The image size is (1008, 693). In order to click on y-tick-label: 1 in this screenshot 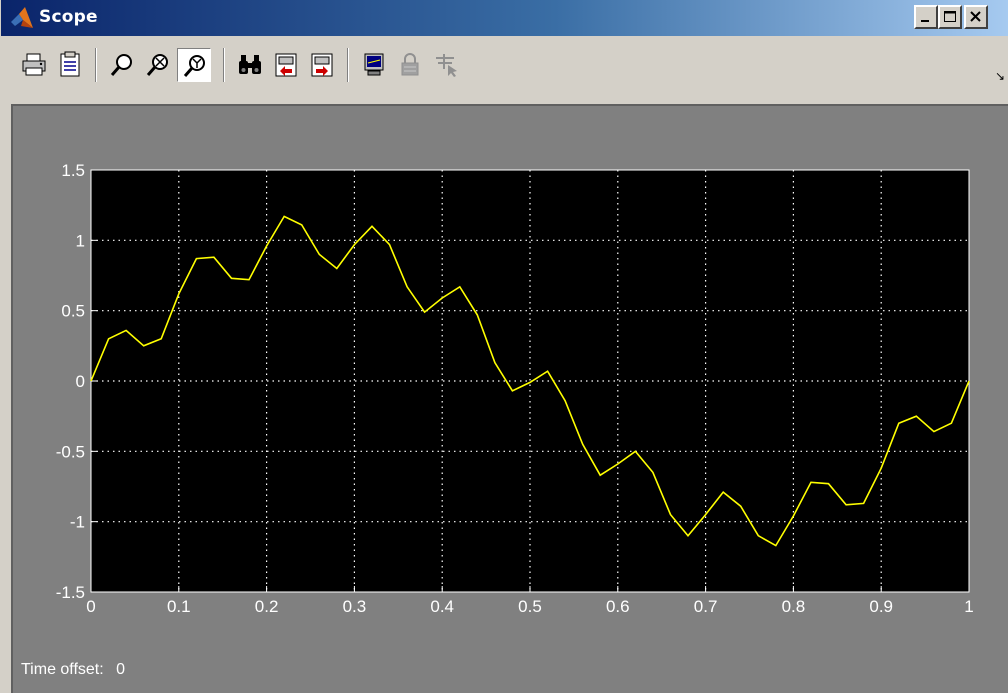, I will do `click(80, 240)`.